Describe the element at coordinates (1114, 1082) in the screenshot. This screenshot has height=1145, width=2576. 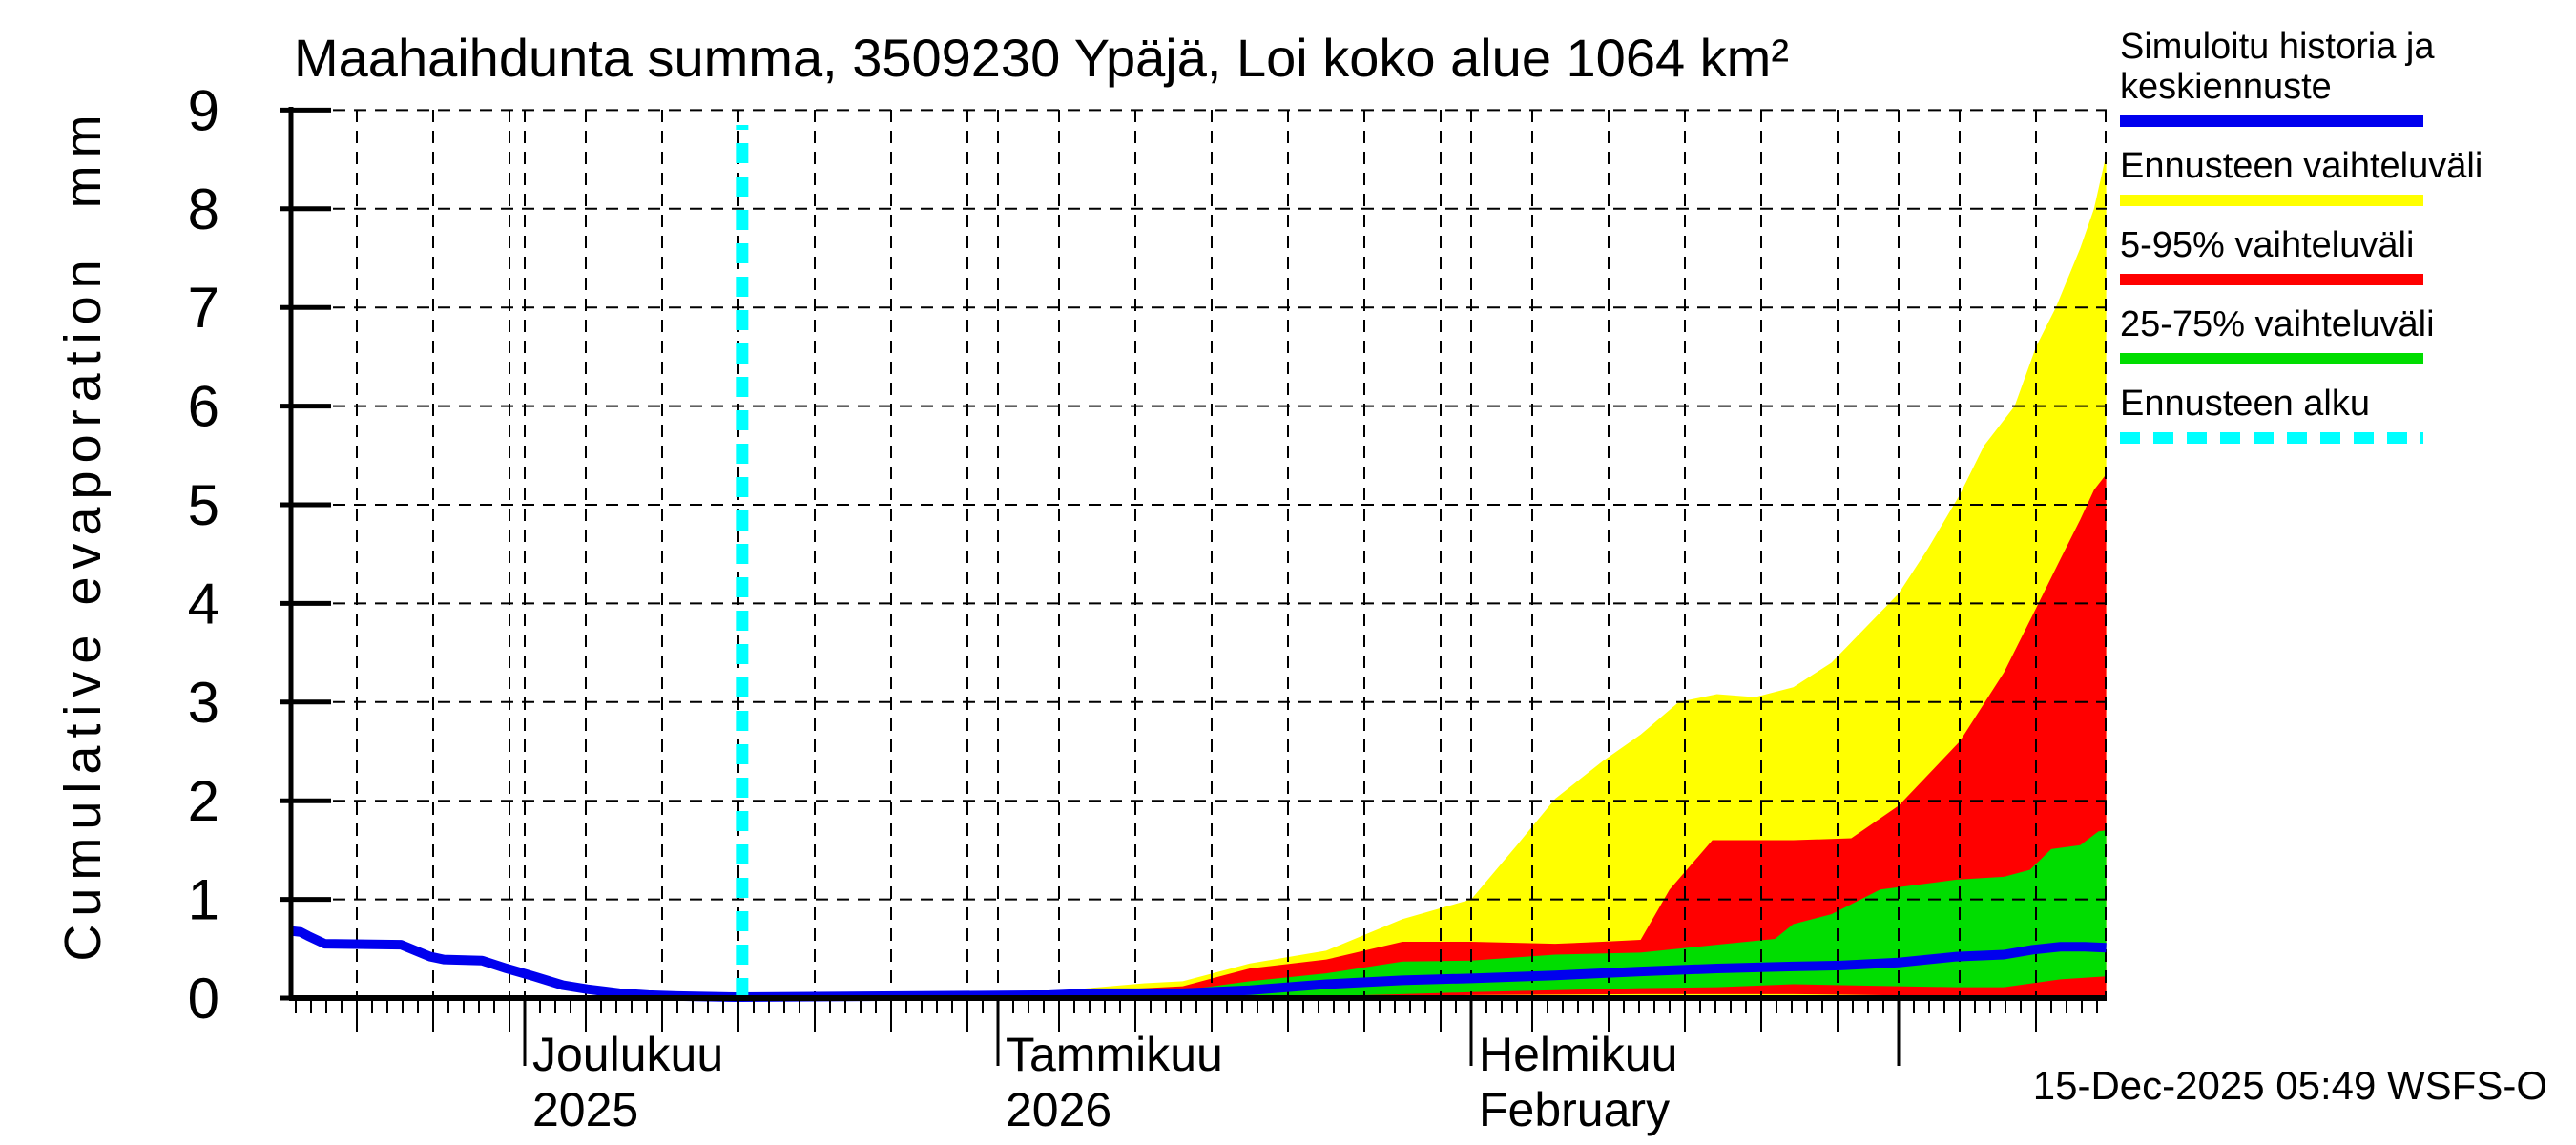
I see `month-label-january: Tammikuu 2026` at that location.